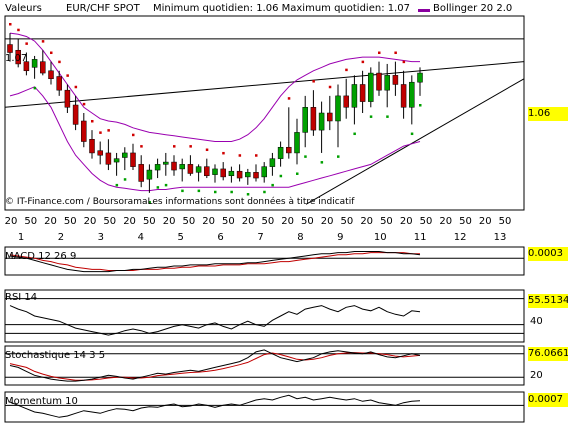 The height and width of the screenshot is (430, 570). I want to click on x-tick-minute-24: 20, so click(485, 221).